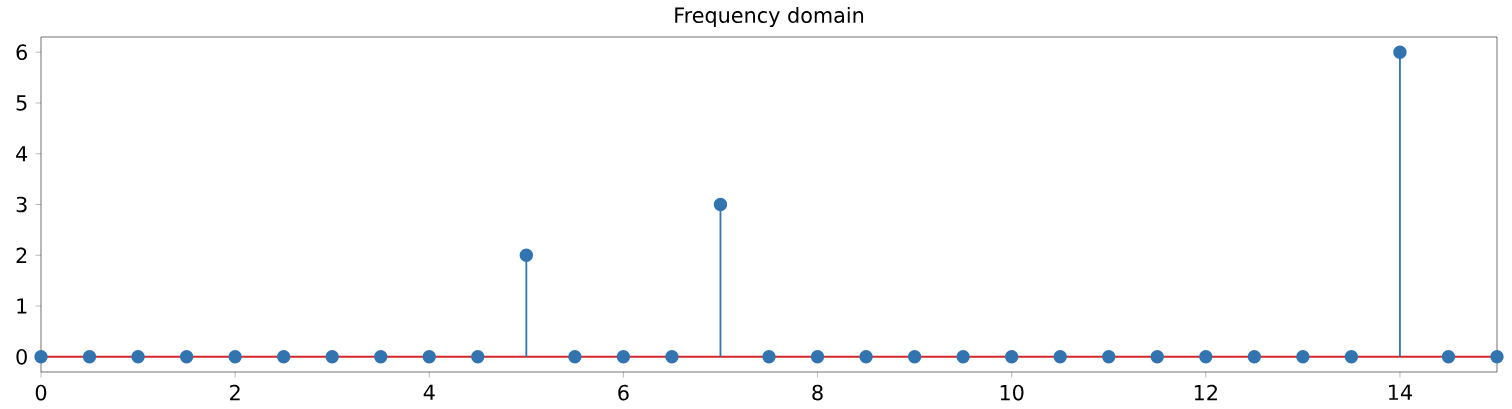 This screenshot has width=1512, height=409. What do you see at coordinates (769, 17) in the screenshot?
I see `chart-title: Frequency domain` at bounding box center [769, 17].